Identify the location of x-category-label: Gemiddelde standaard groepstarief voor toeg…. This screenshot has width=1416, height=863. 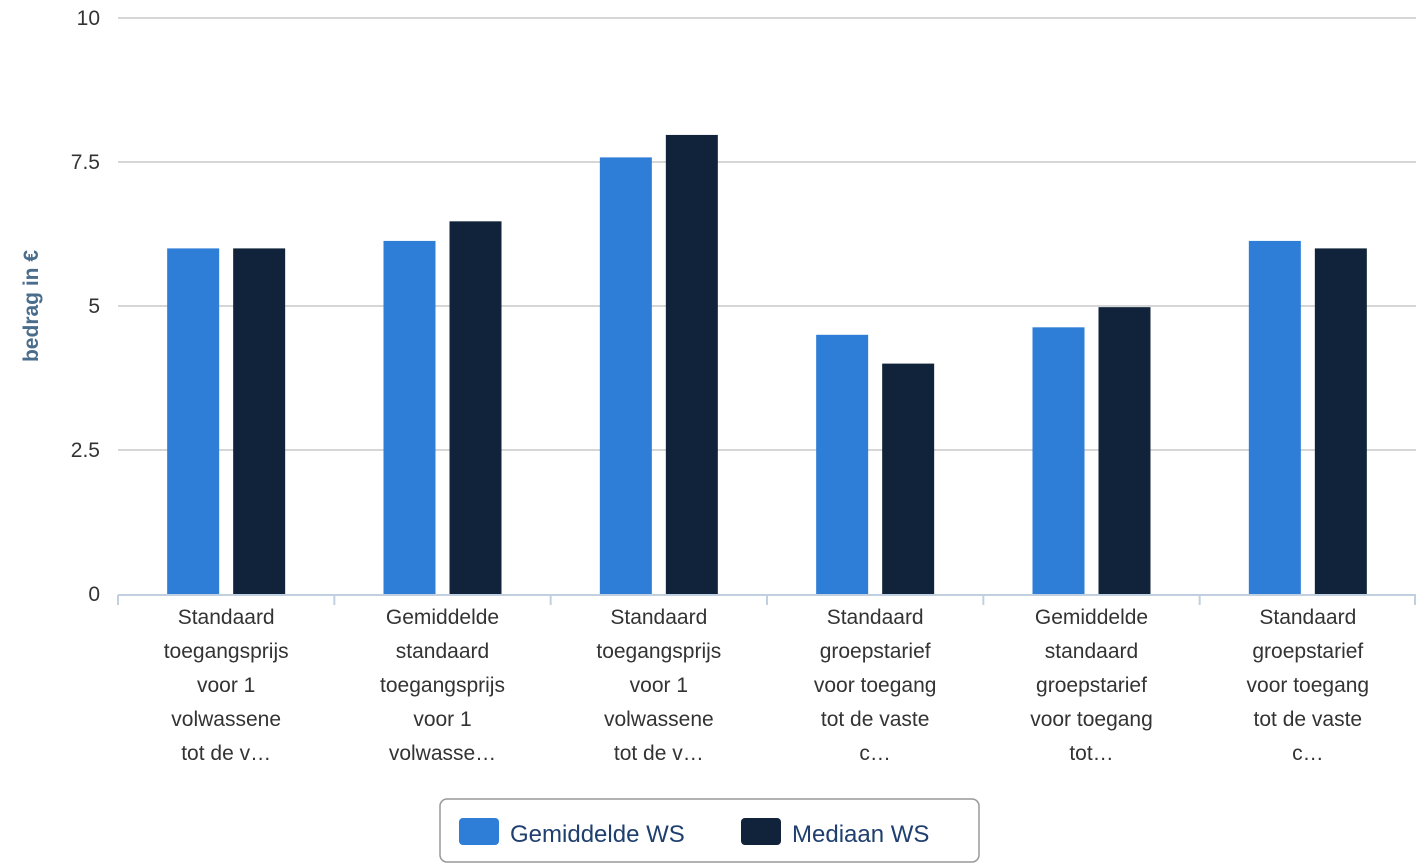
(1091, 685).